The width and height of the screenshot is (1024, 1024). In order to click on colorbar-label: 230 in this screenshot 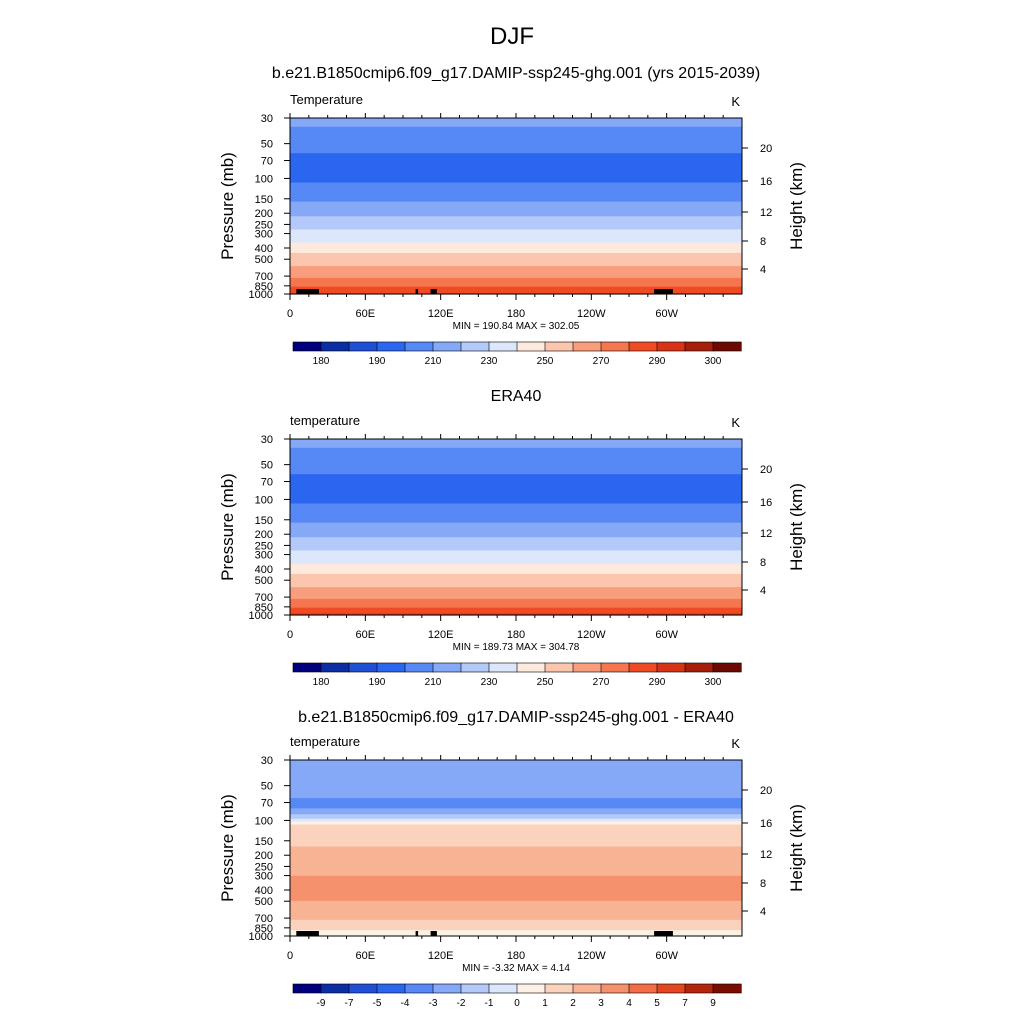, I will do `click(489, 682)`.